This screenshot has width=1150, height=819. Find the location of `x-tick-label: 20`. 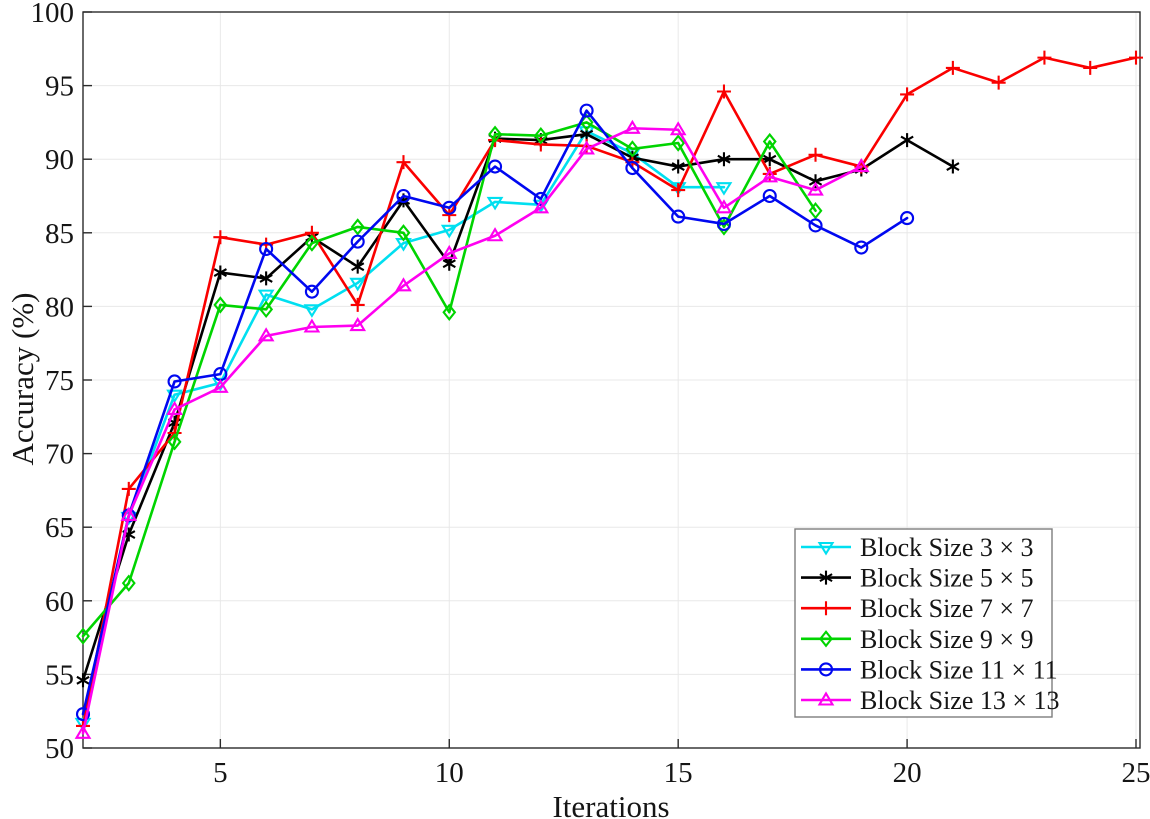

x-tick-label: 20 is located at coordinates (907, 773).